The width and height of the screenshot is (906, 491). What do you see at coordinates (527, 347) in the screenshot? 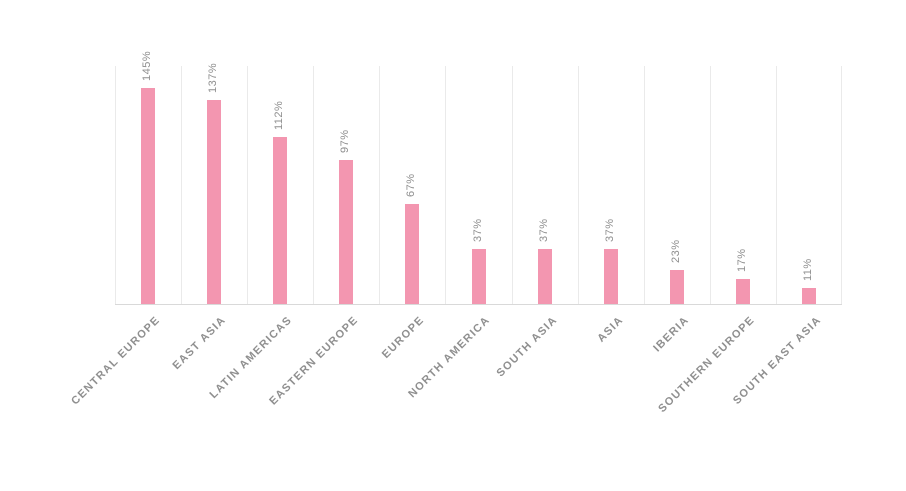
I see `category-label: SOUTH ASIA` at bounding box center [527, 347].